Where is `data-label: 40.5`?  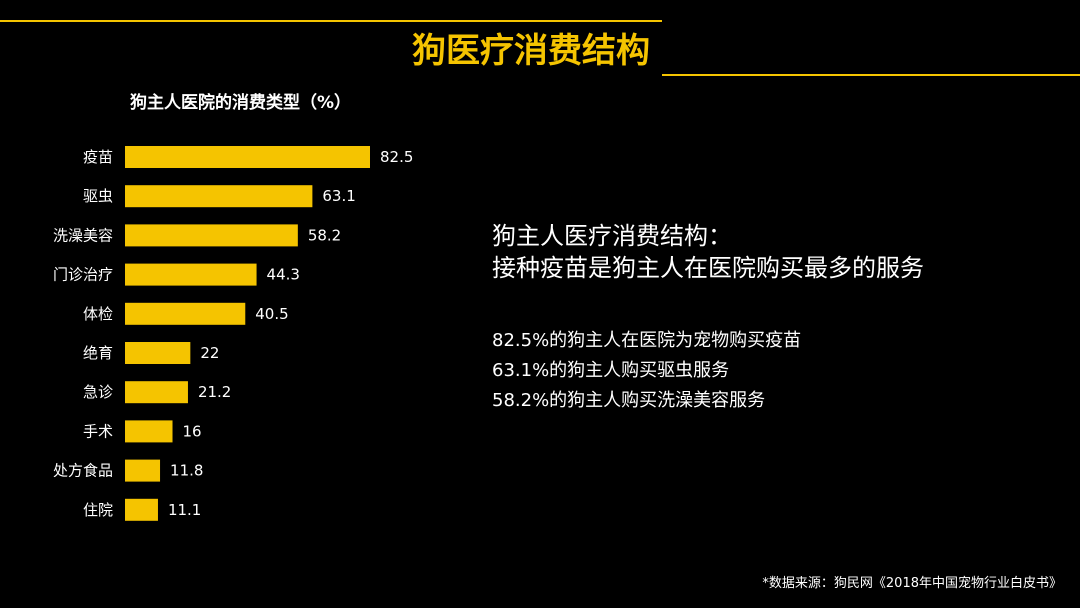 data-label: 40.5 is located at coordinates (271, 314).